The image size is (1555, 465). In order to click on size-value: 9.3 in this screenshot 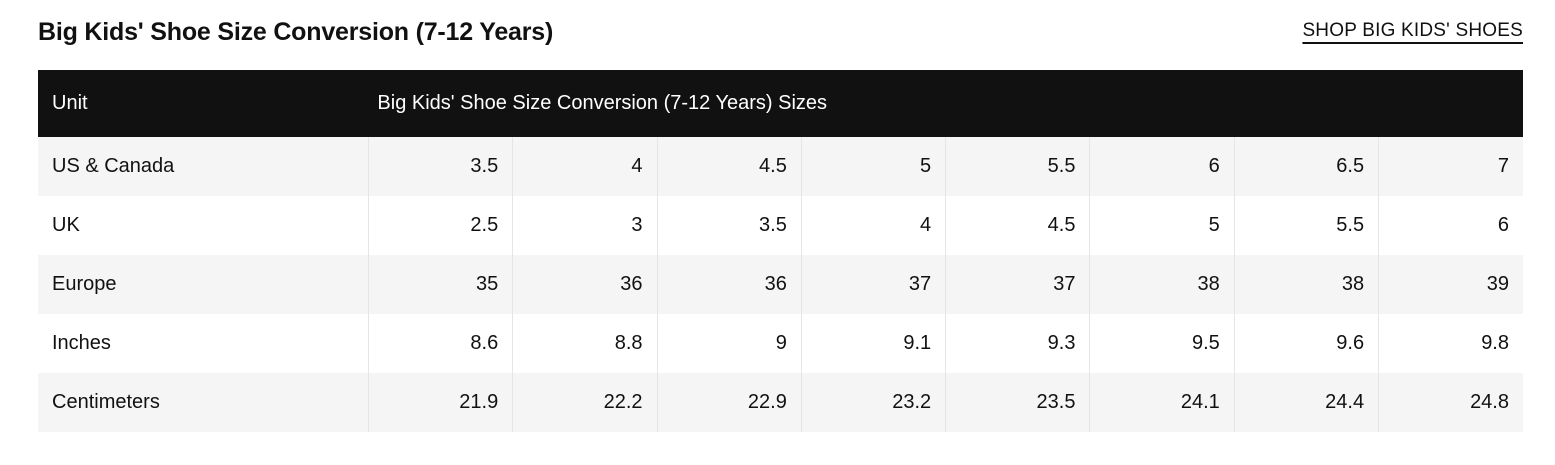, I will do `click(1017, 343)`.